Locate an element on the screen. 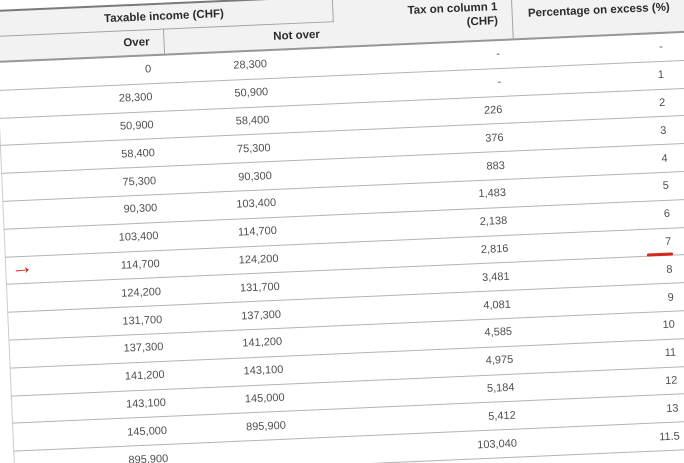 This screenshot has width=684, height=463. header-tax-on-column1-label: Tax on column 1 (CHF) is located at coordinates (453, 14).